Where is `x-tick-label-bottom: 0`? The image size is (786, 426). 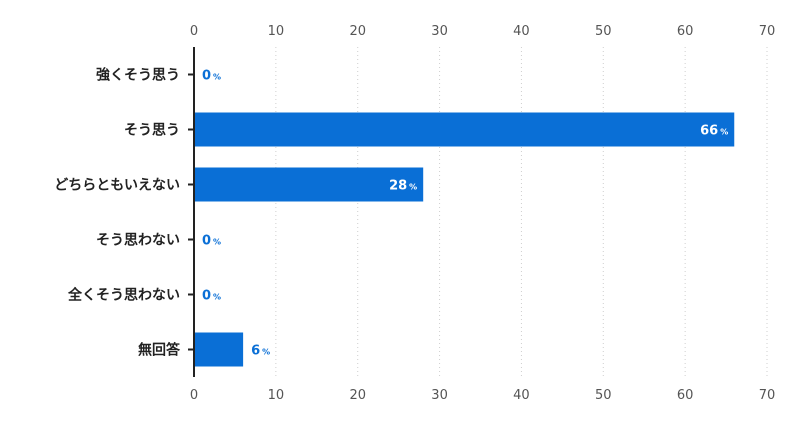 x-tick-label-bottom: 0 is located at coordinates (194, 395).